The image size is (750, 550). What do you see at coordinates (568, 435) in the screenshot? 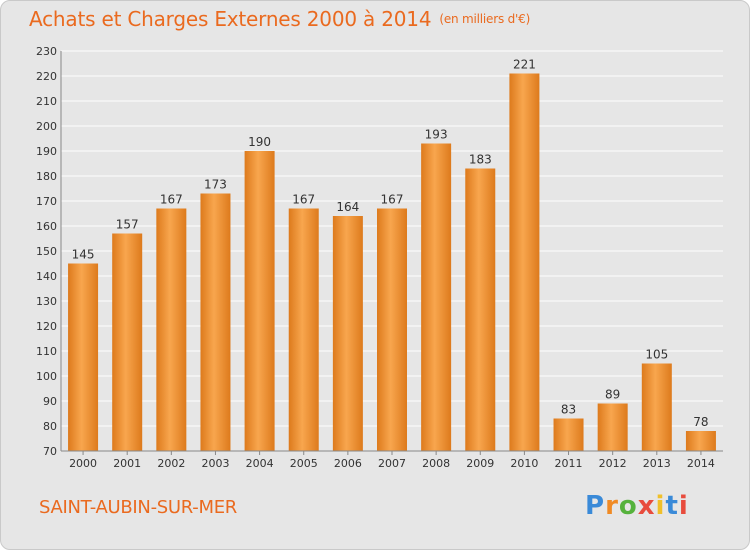
I see `bar-2011` at bounding box center [568, 435].